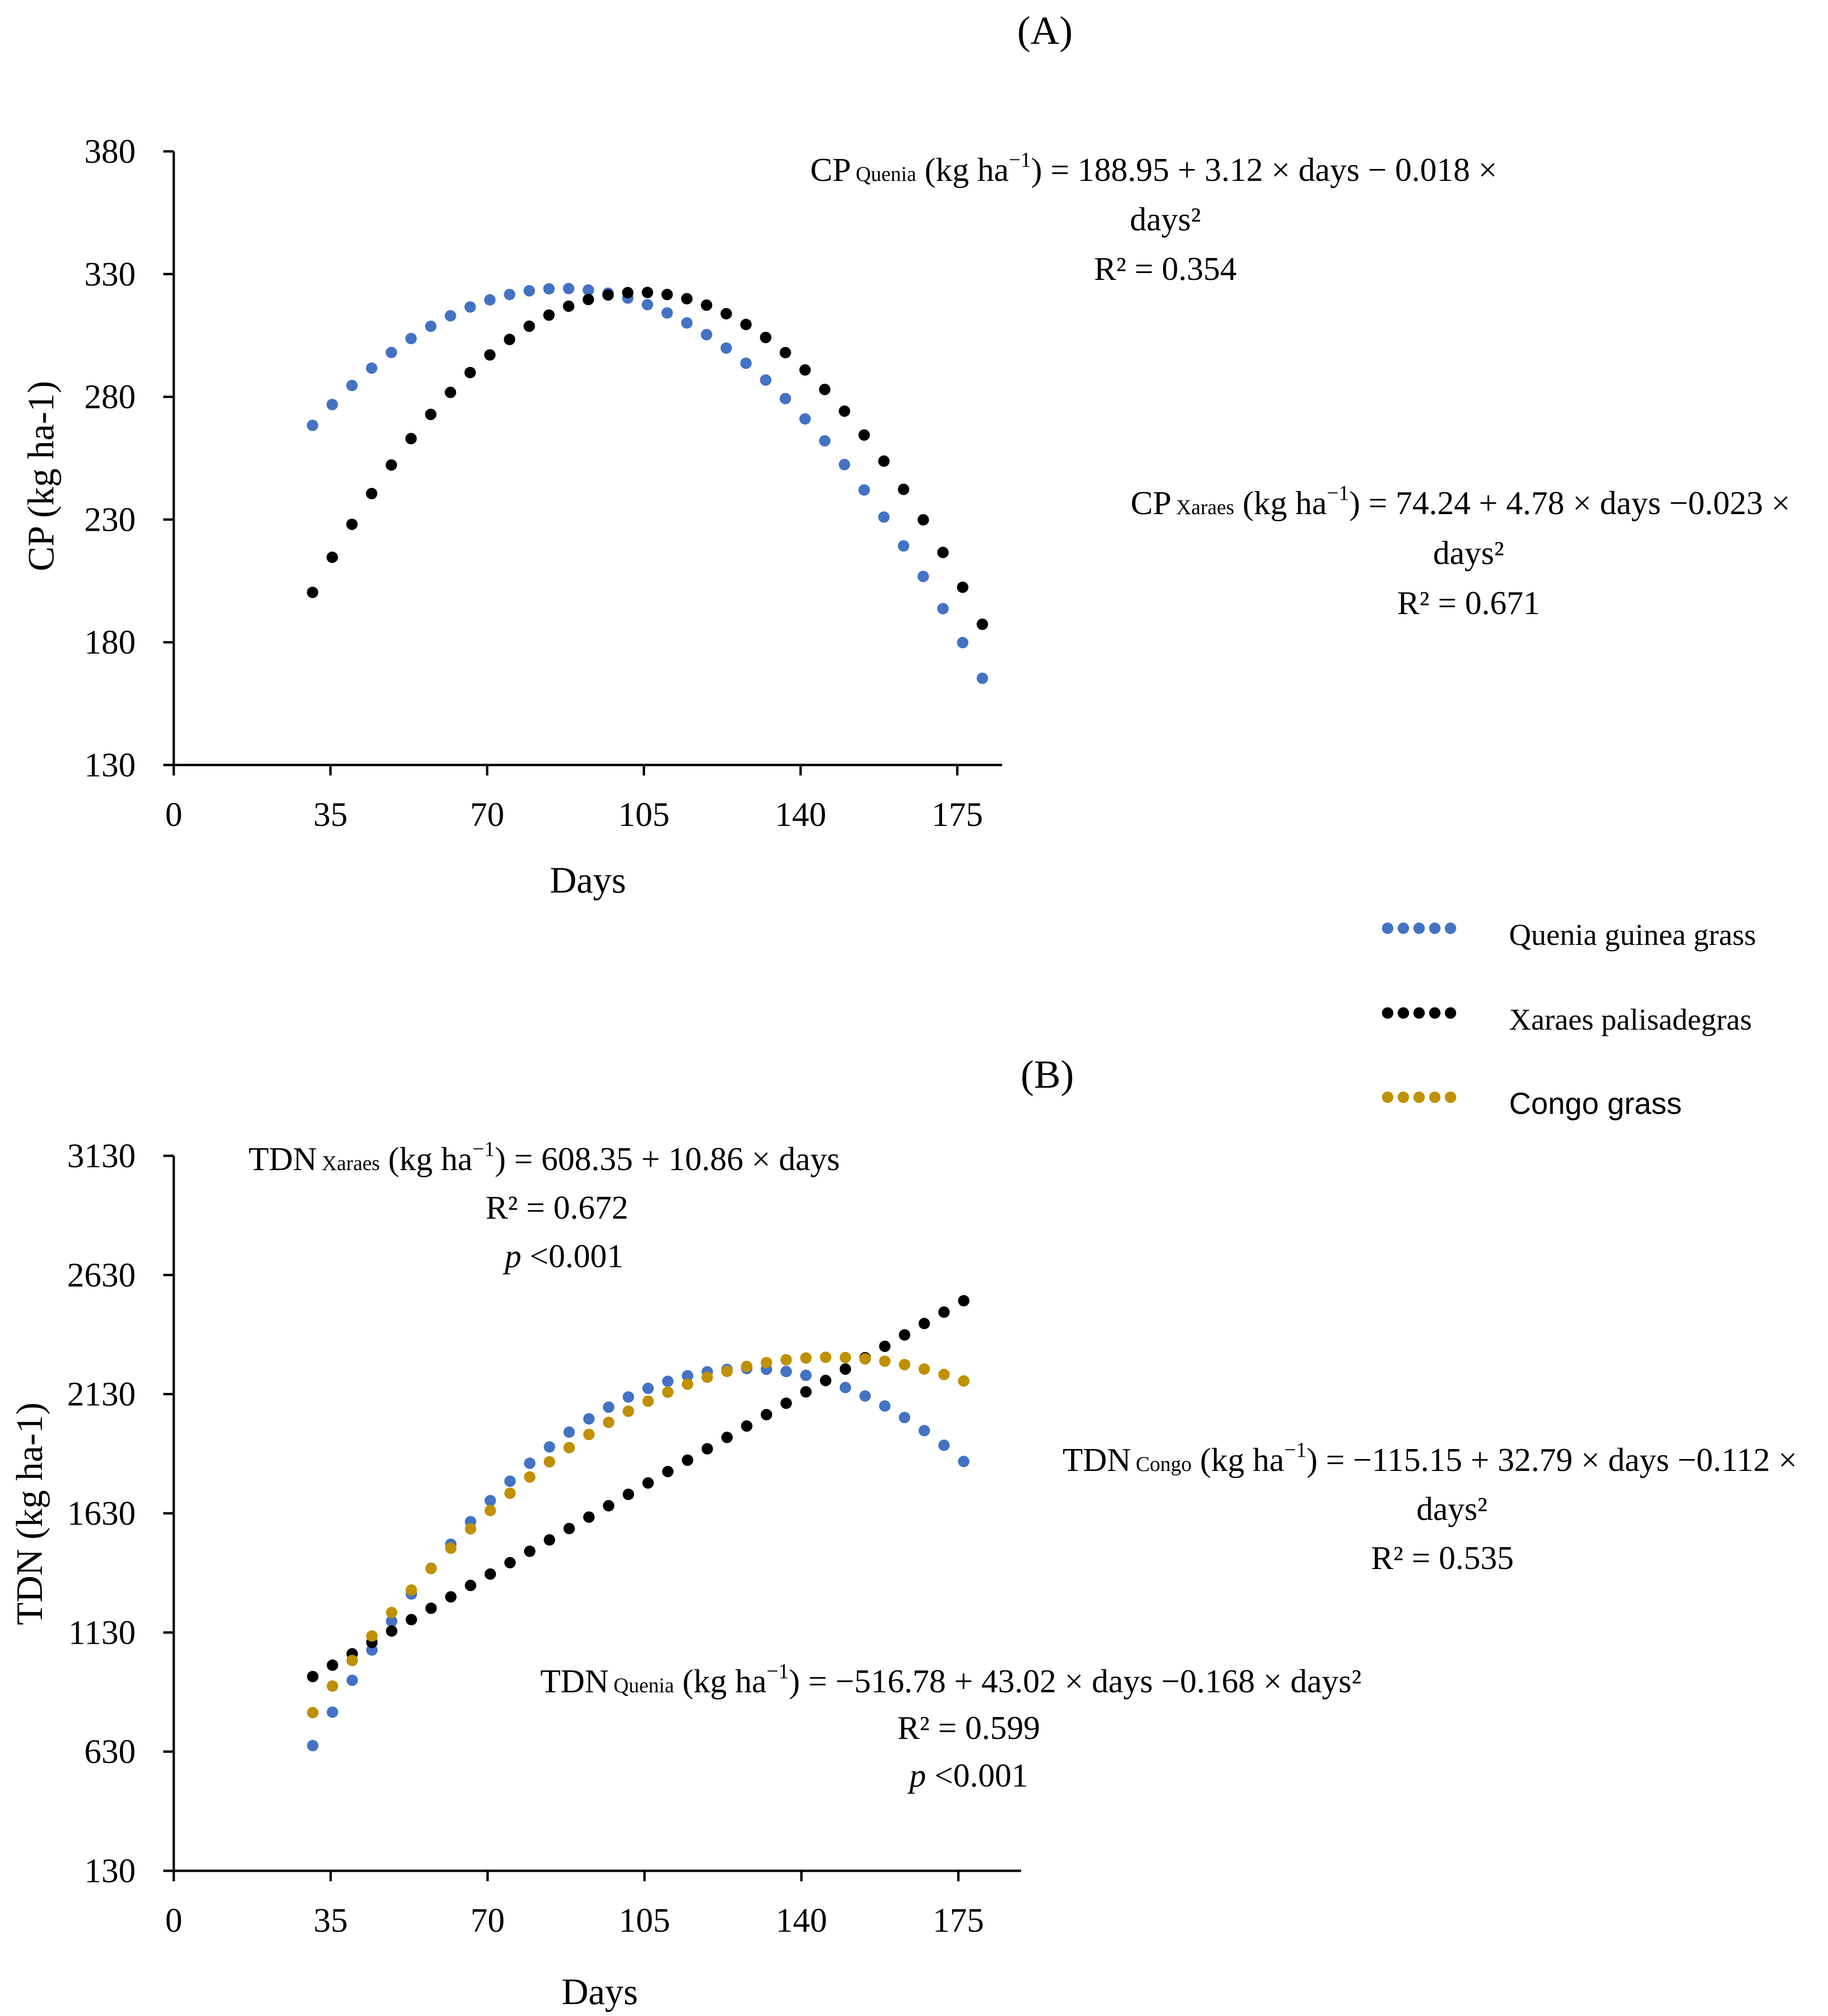  I want to click on chart-a-x-tick-label: 140, so click(800, 815).